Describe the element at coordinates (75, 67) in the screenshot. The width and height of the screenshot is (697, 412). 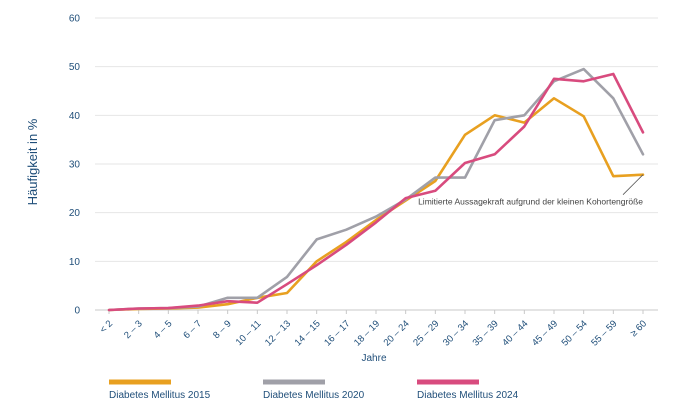
I see `y-tick-label: 50` at that location.